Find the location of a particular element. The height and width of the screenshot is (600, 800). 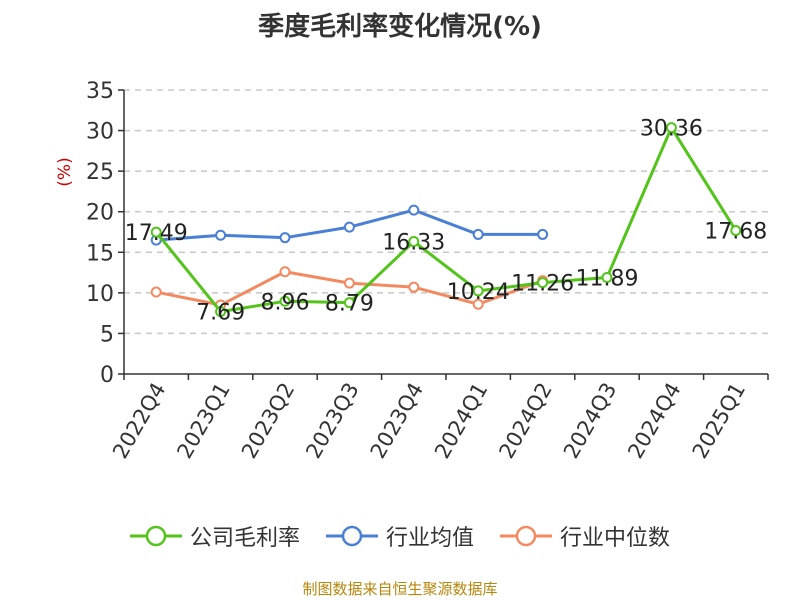

source-note: 制图数据来自恒生聚源数据库 is located at coordinates (400, 589).